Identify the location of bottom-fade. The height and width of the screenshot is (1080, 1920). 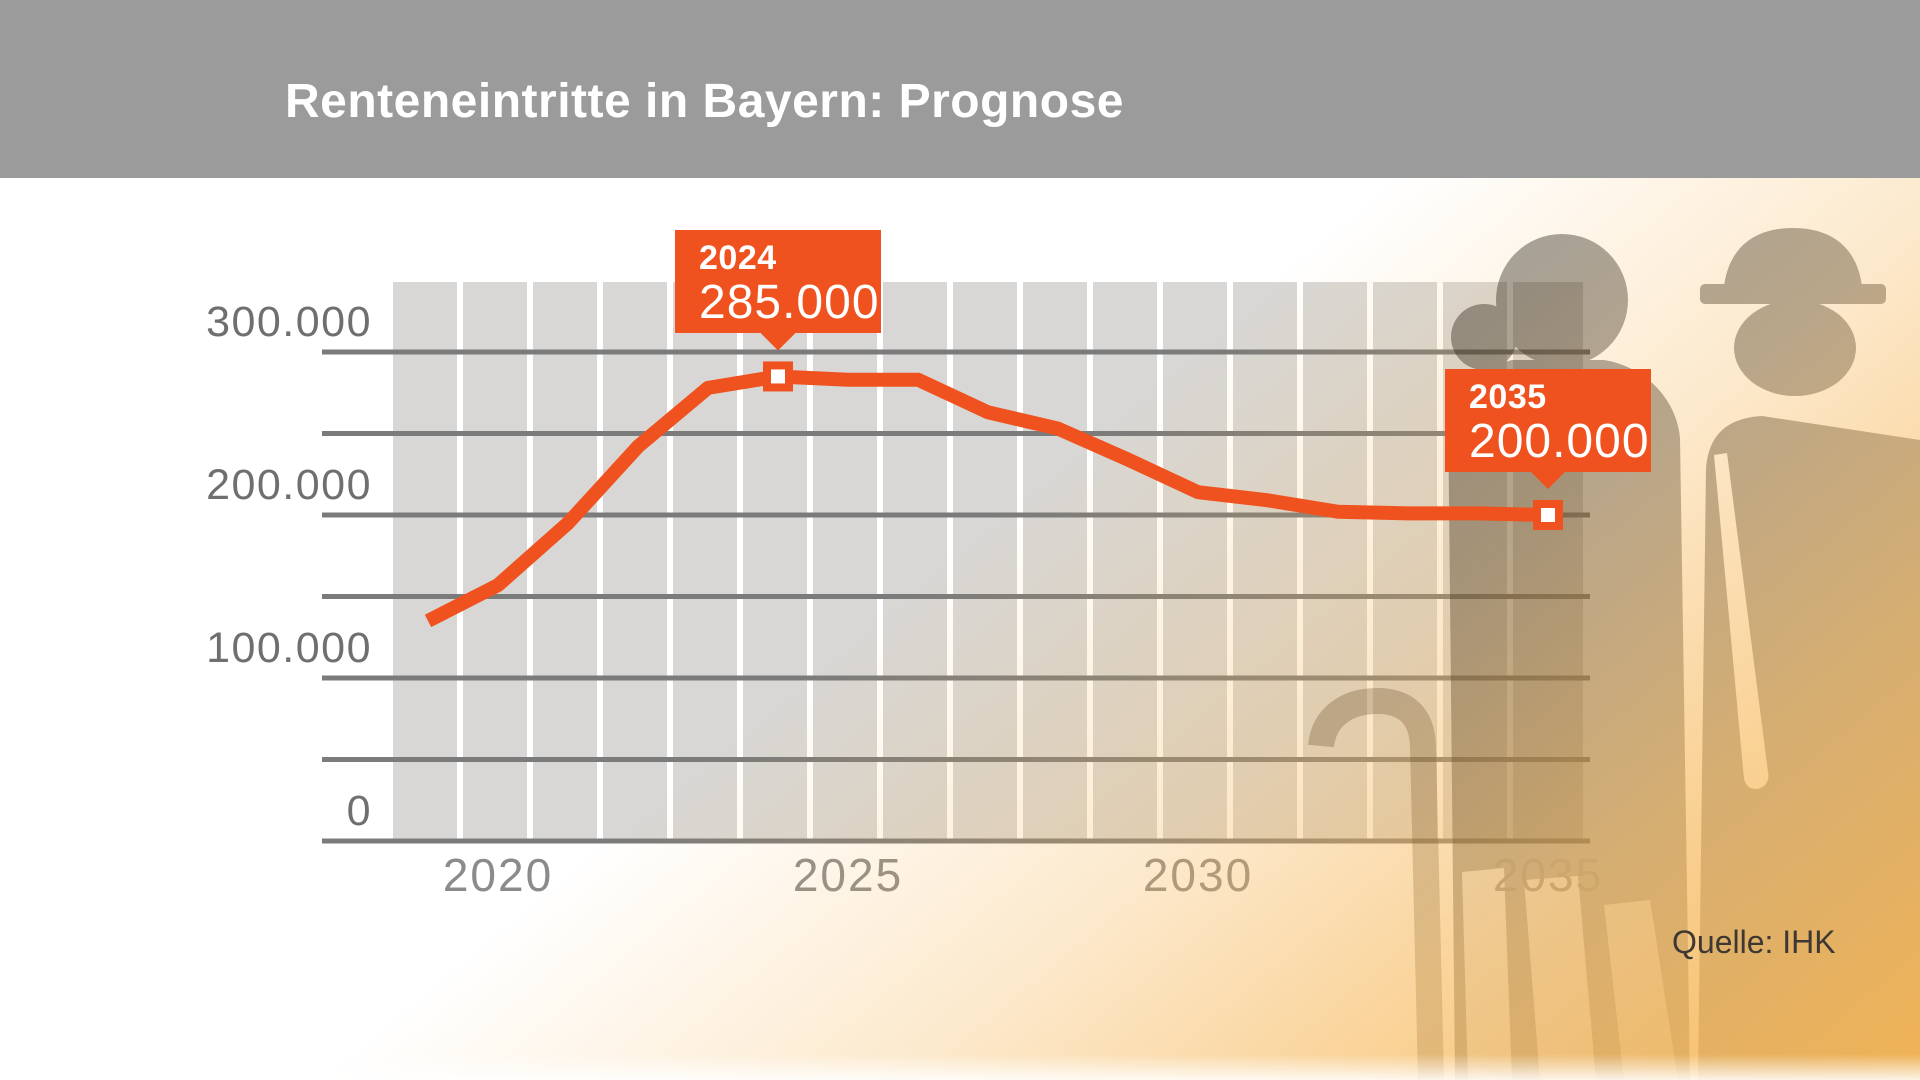
(960, 1067).